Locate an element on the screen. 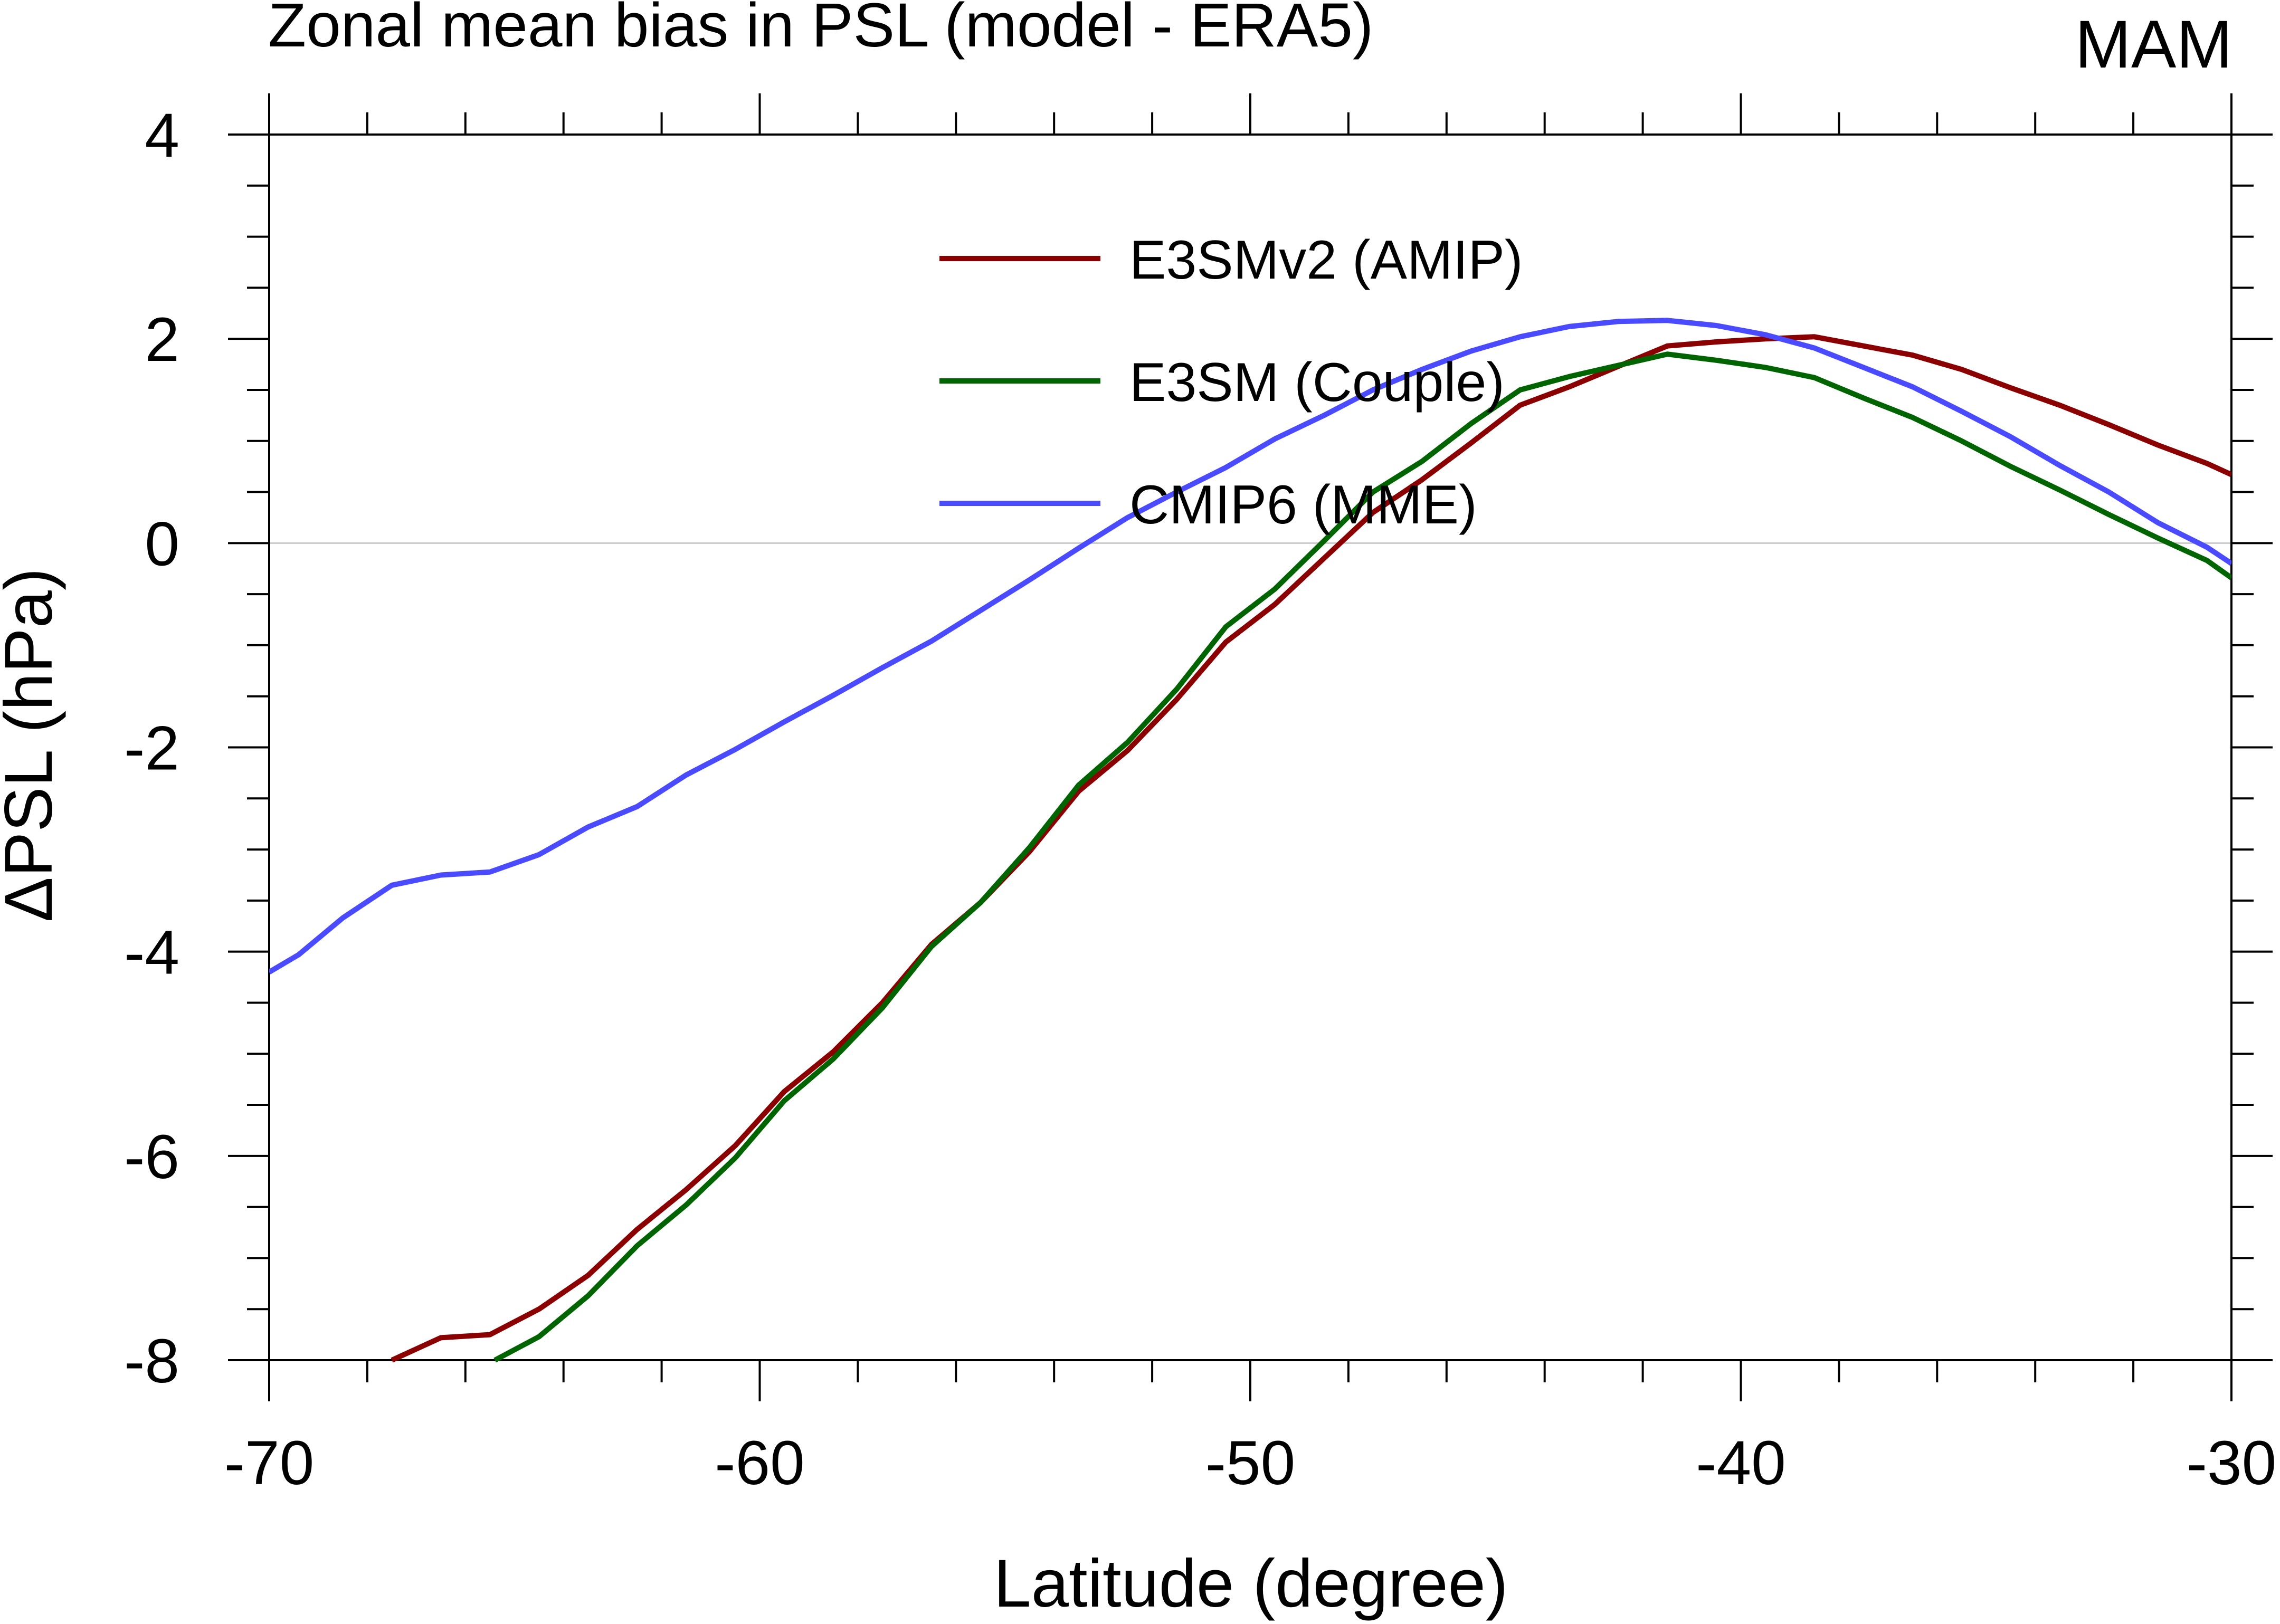  x-axis-label: Latitude (degree) is located at coordinates (1251, 1583).